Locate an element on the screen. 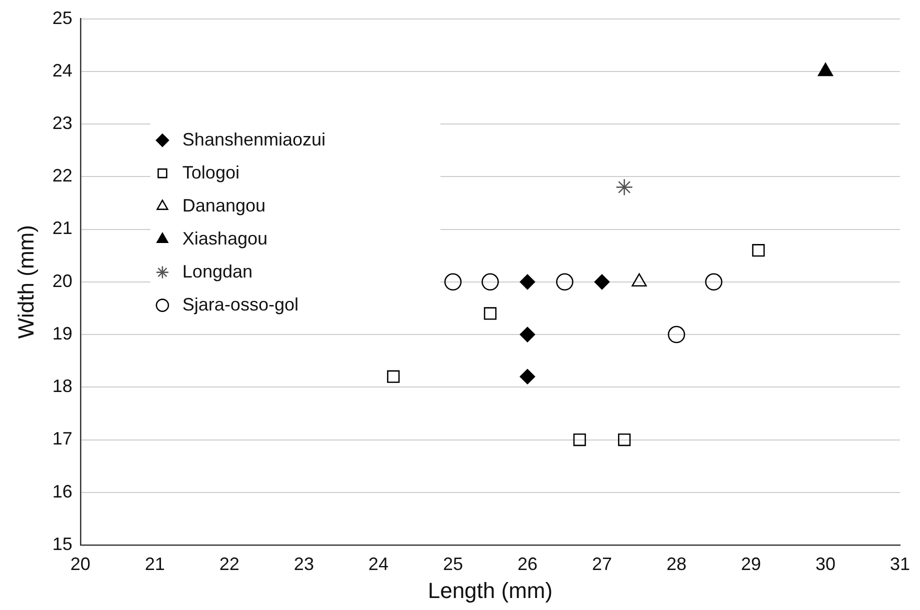 The width and height of the screenshot is (920, 610). x-tick-label: 30 is located at coordinates (825, 564).